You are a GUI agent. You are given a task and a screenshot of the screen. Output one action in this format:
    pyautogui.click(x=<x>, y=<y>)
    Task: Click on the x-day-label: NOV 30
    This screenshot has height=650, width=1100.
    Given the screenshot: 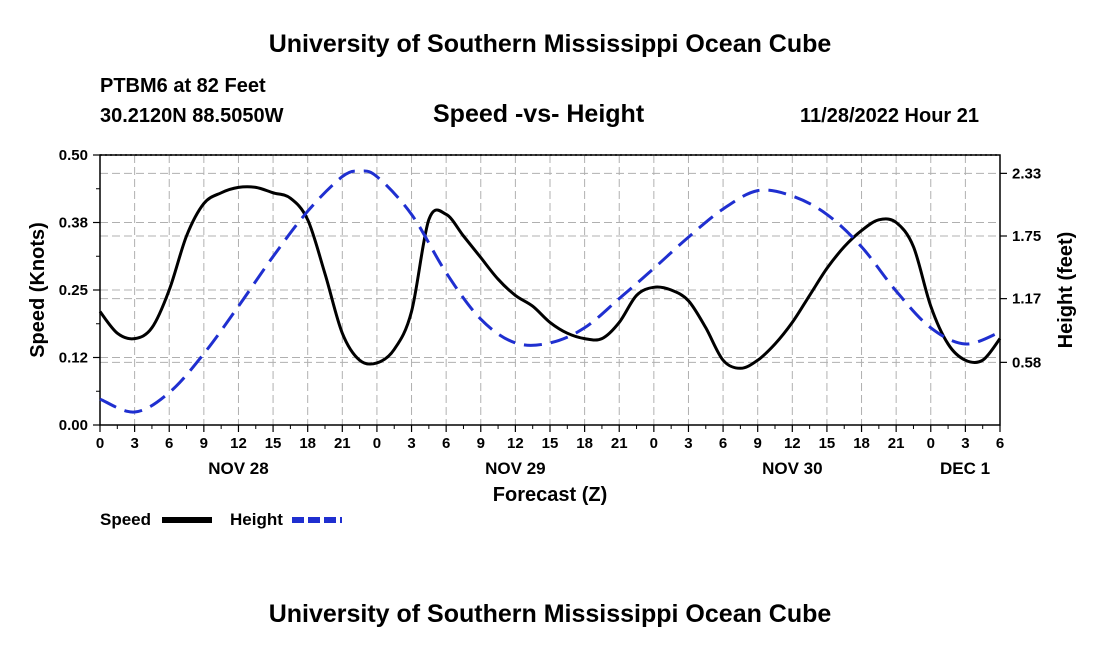 What is the action you would take?
    pyautogui.click(x=792, y=468)
    